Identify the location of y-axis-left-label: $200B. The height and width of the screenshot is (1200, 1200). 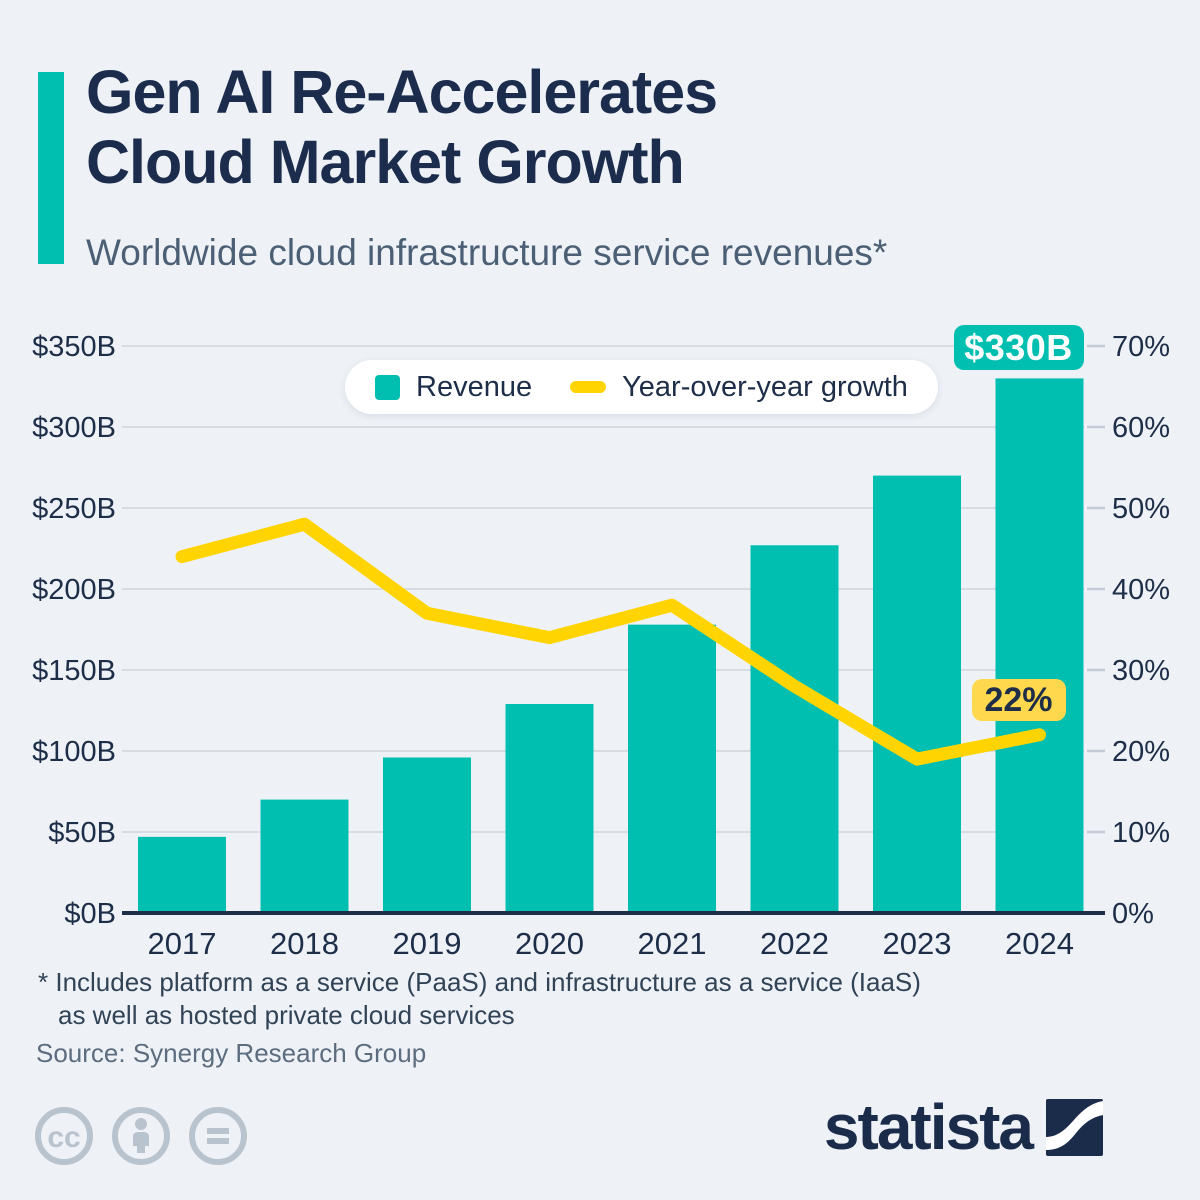
(74, 590).